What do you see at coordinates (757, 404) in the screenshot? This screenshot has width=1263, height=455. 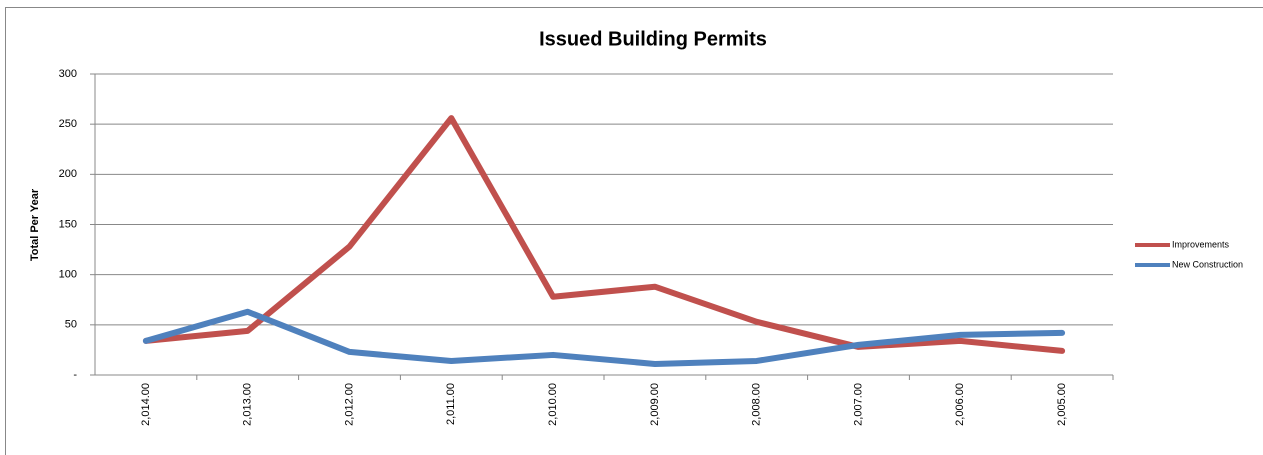 I see `x-tick-label: 2,008.00` at bounding box center [757, 404].